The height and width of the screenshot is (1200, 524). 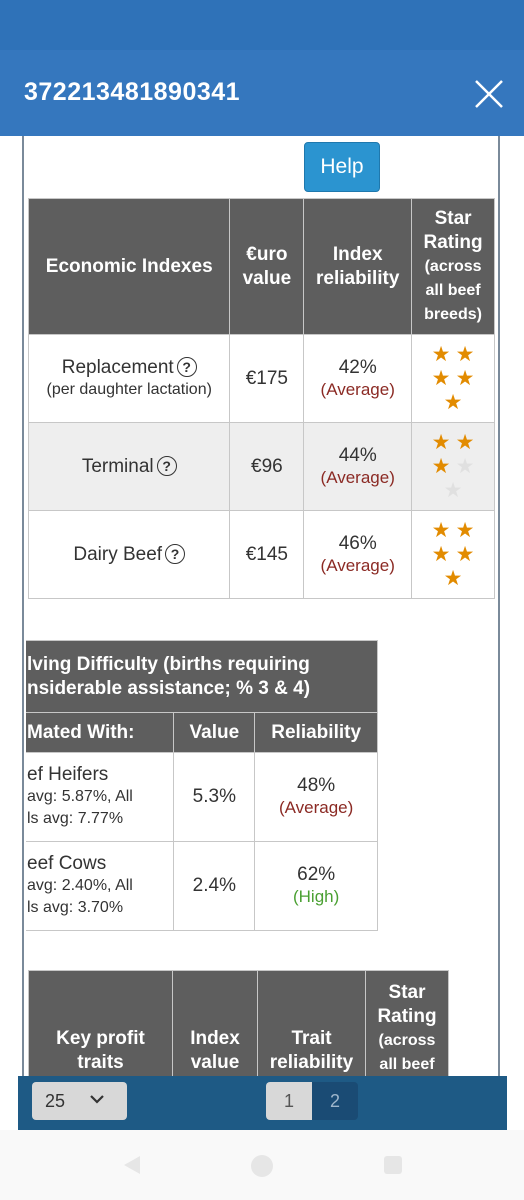 What do you see at coordinates (129, 466) in the screenshot?
I see `index-name-cell: Terminal?` at bounding box center [129, 466].